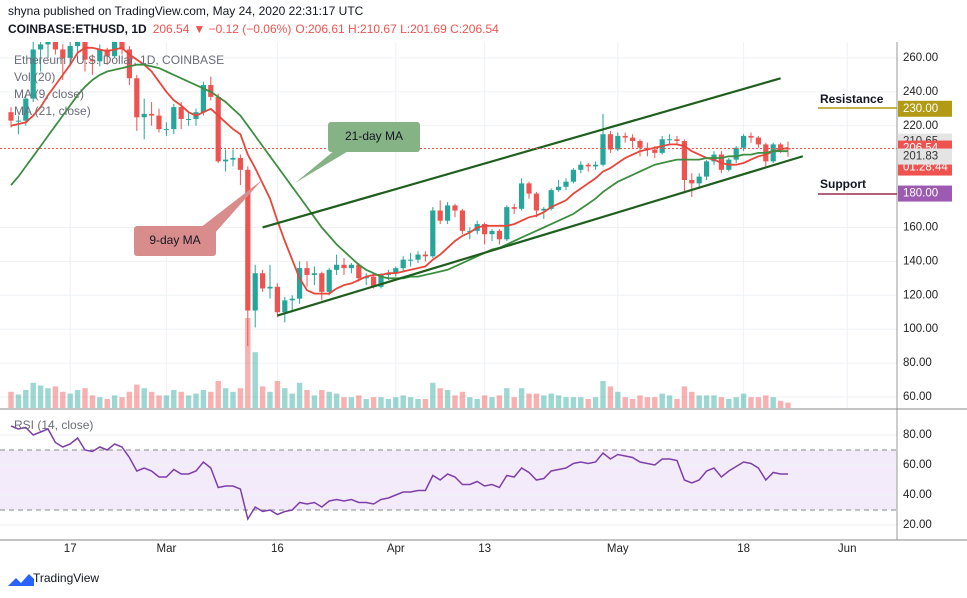 This screenshot has height=598, width=967. Describe the element at coordinates (917, 525) in the screenshot. I see `y-tick-label: 20.00` at that location.